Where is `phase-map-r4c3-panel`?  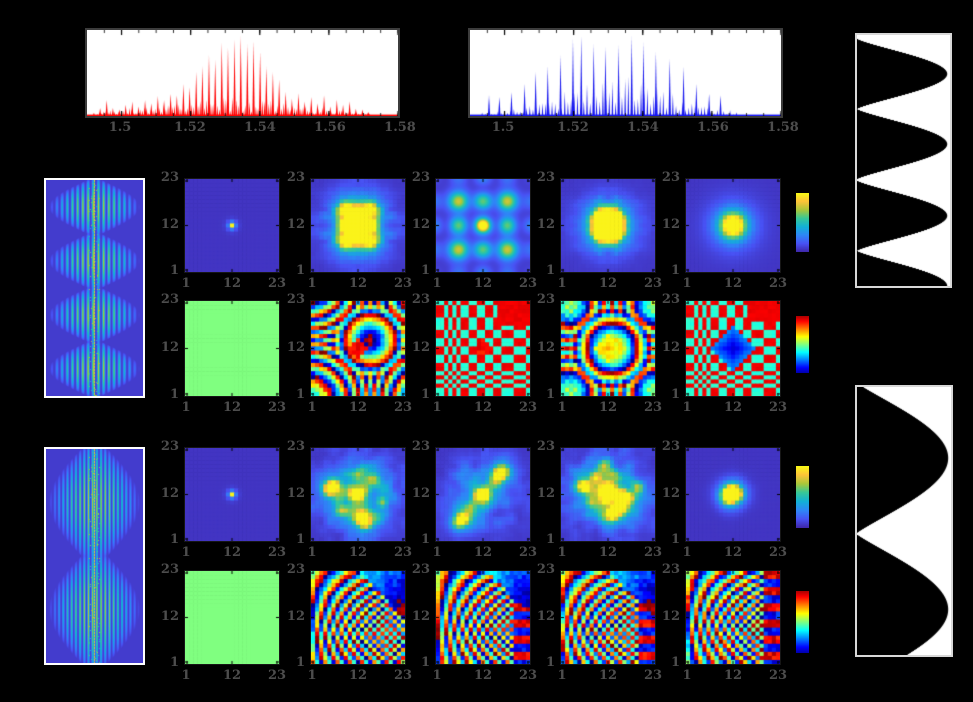 phase-map-r4c3-panel is located at coordinates (483, 617).